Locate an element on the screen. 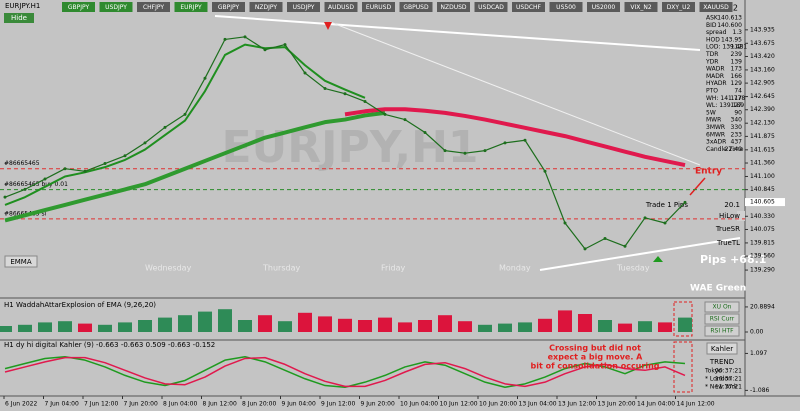  symbol-button: USDCAD is located at coordinates (491, 7).